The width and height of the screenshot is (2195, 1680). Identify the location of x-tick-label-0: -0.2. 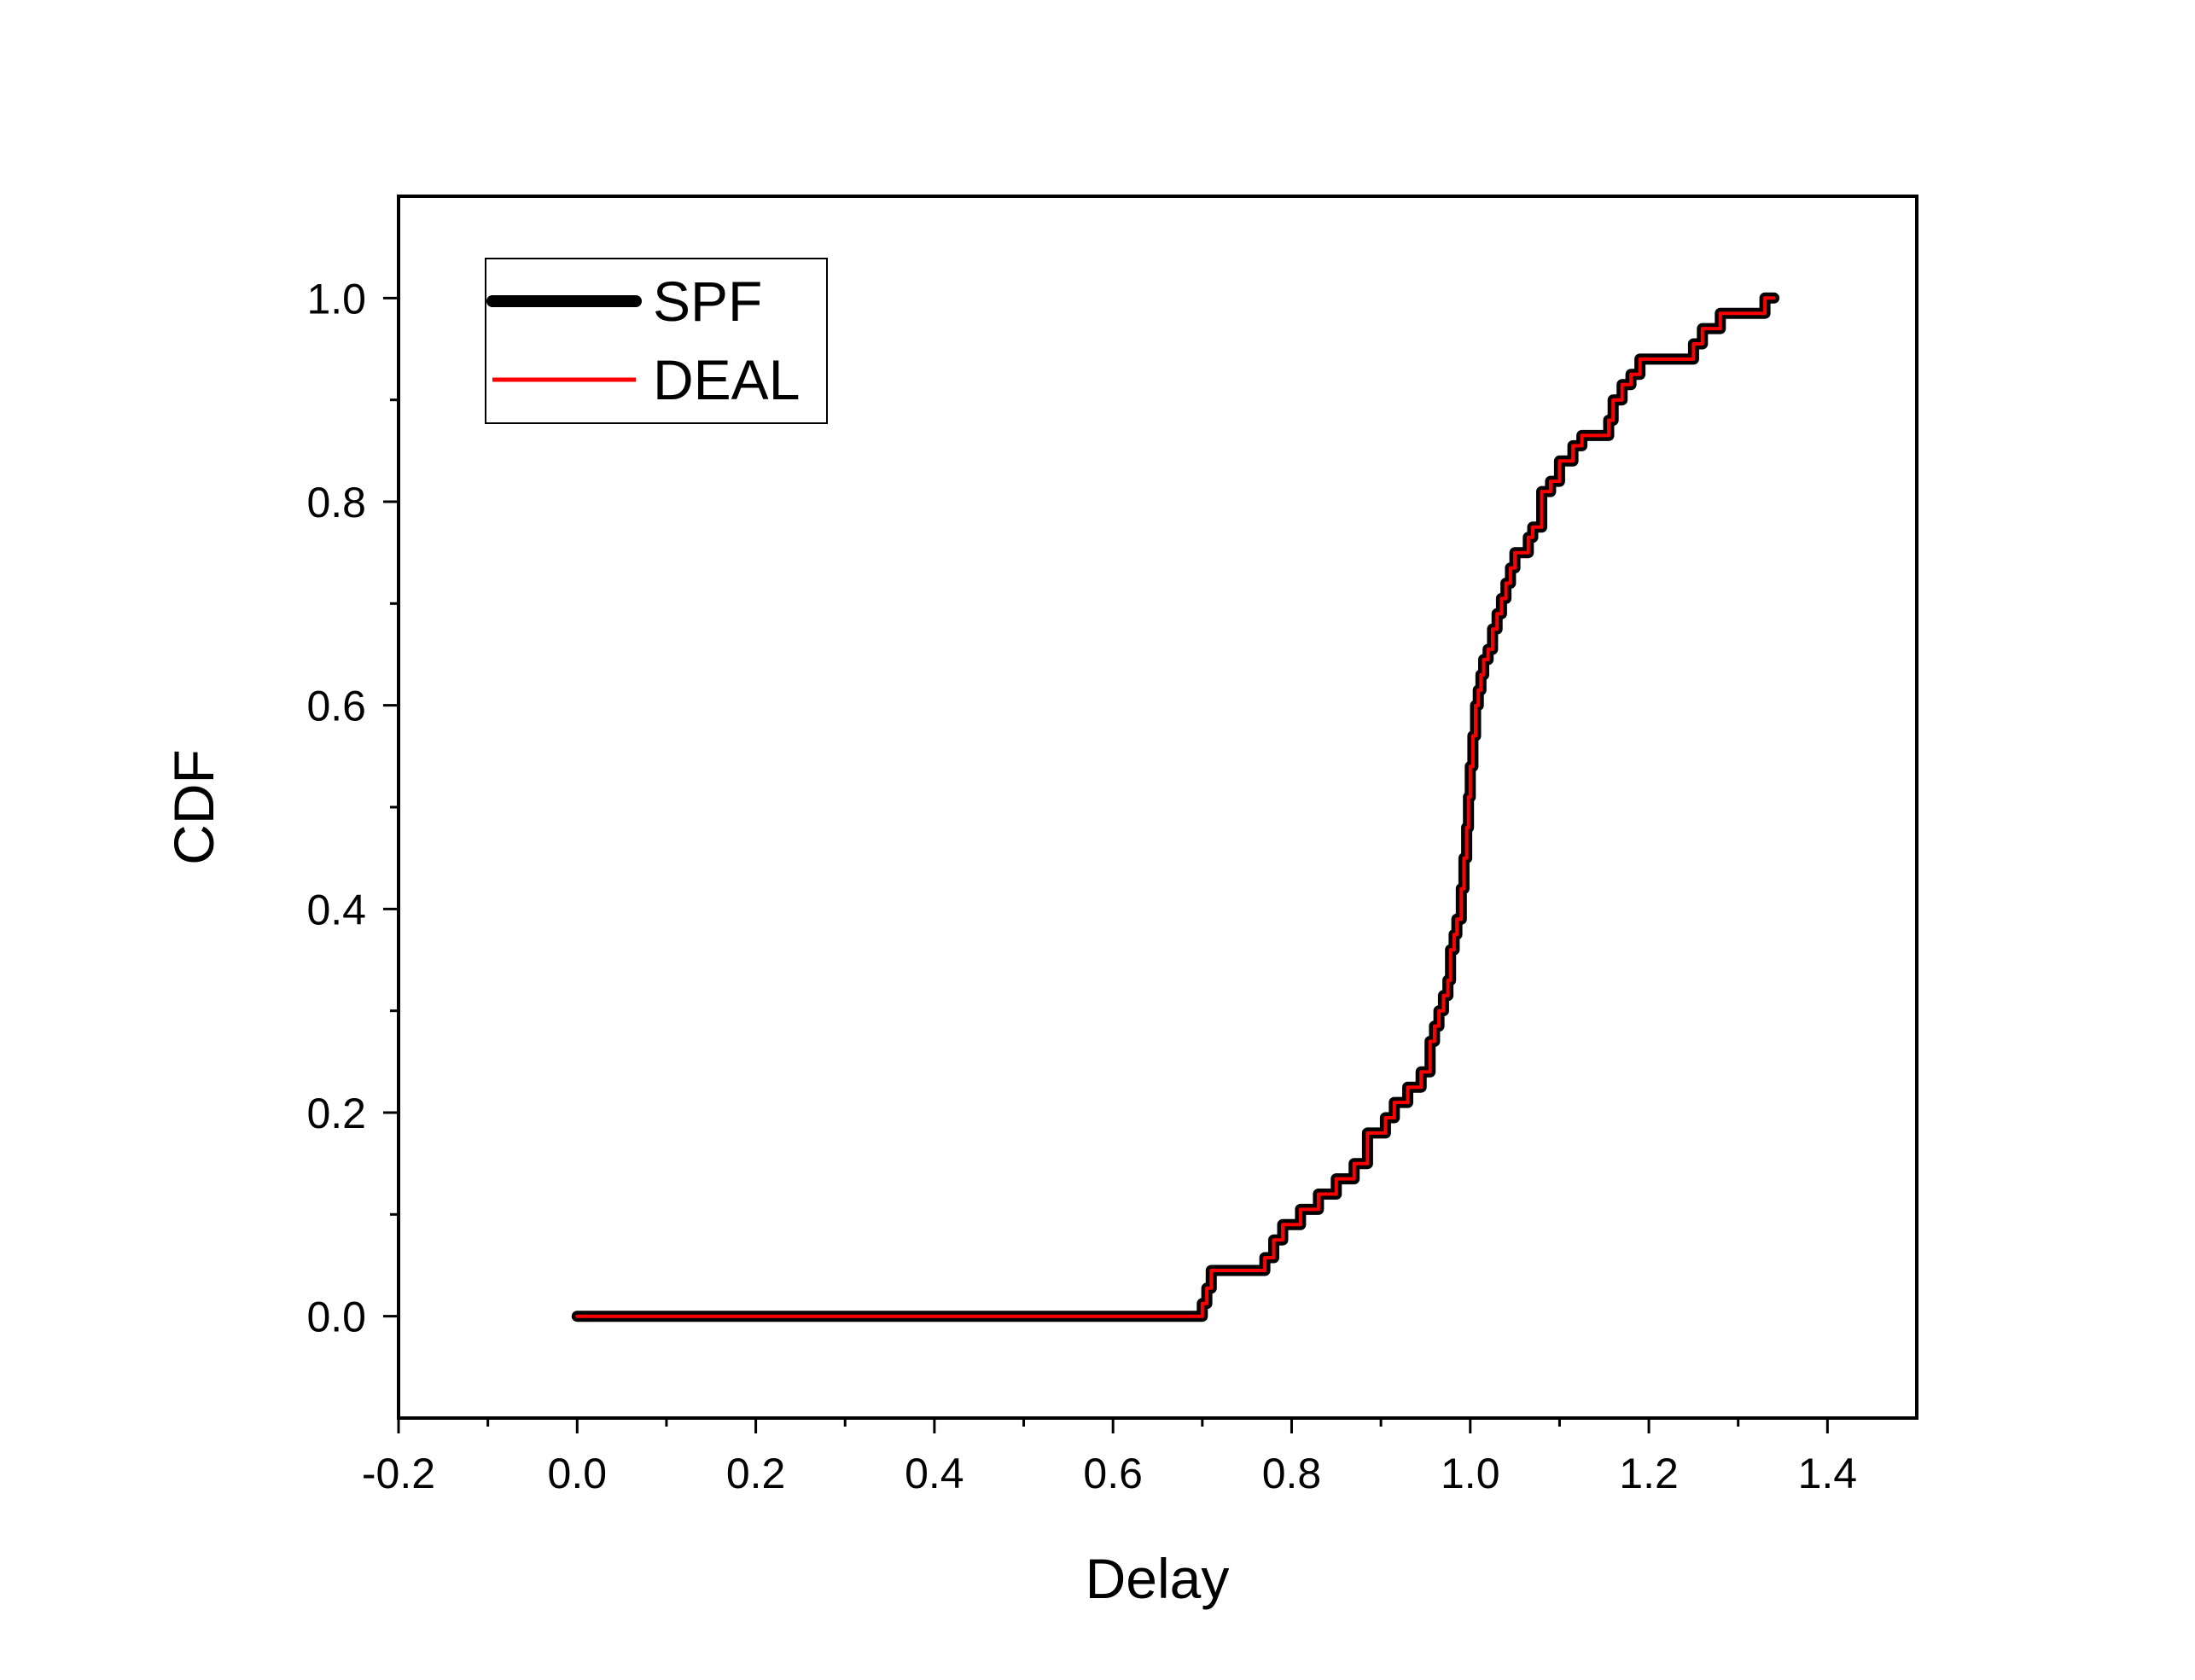
(399, 1474).